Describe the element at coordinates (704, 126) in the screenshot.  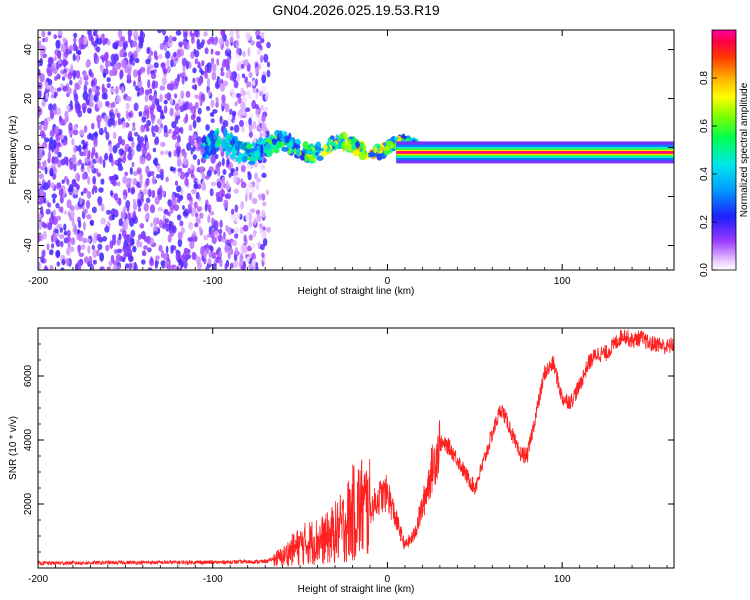
I see `colorbar-tick-label: 0.6` at that location.